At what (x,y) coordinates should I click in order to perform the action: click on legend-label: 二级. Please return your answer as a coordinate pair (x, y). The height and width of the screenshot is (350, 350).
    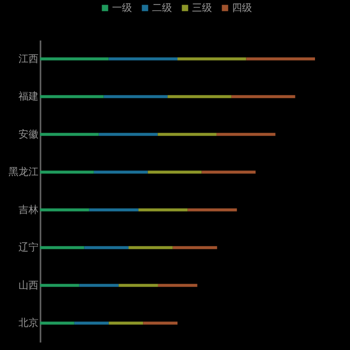
    Looking at the image, I should click on (162, 8).